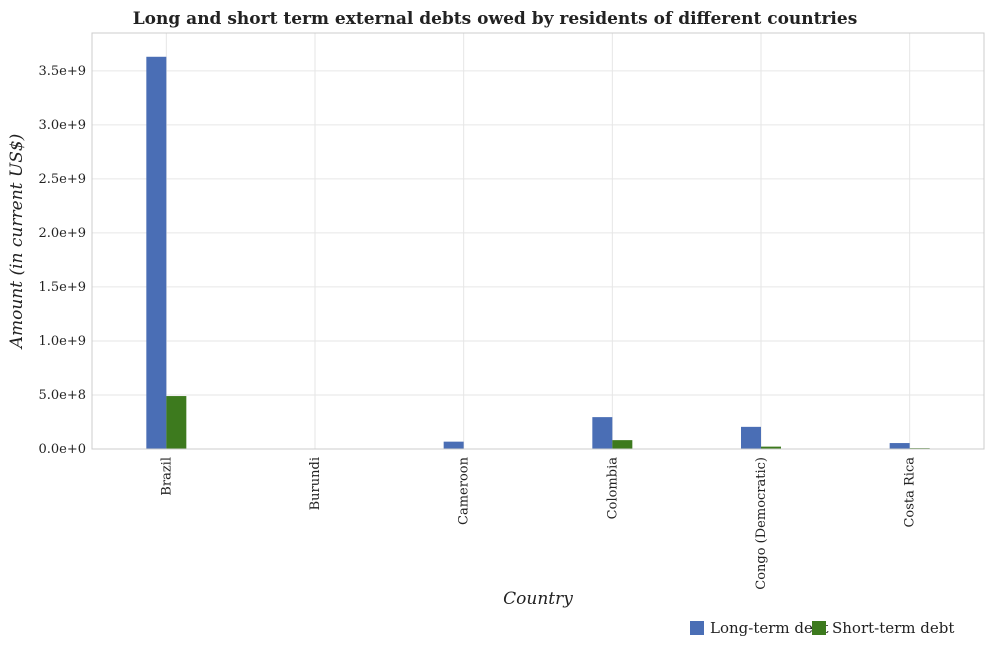 This screenshot has height=650, width=990. What do you see at coordinates (62, 233) in the screenshot?
I see `y-tick-label: 2.0e+9` at bounding box center [62, 233].